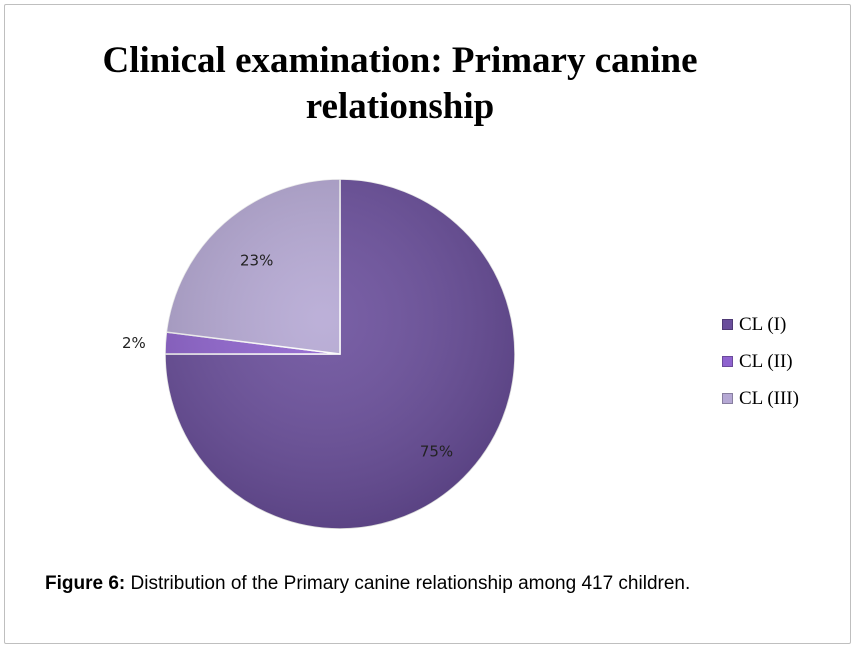 This screenshot has width=857, height=651. Describe the element at coordinates (763, 324) in the screenshot. I see `legend-label-cl-i: CL (I)` at that location.